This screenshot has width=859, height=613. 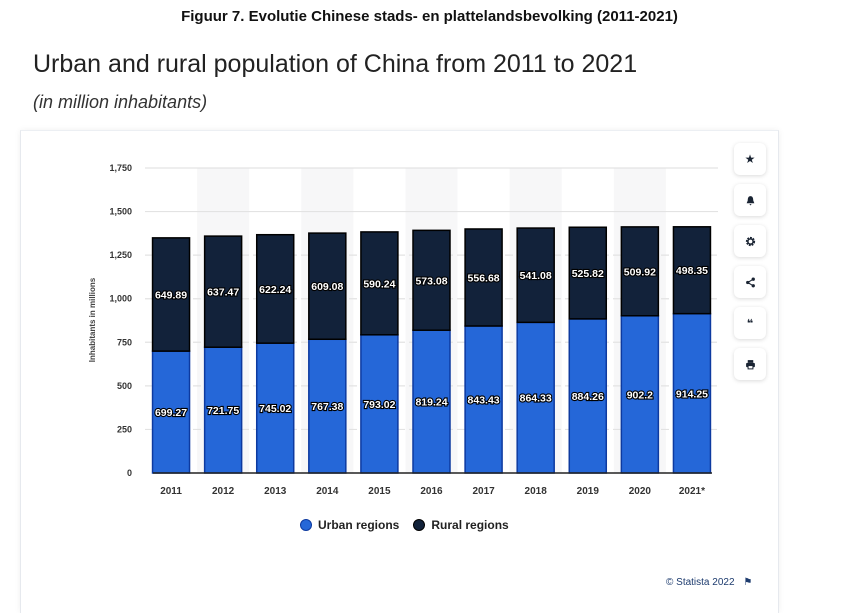 What do you see at coordinates (327, 491) in the screenshot?
I see `x-tick-label: 2014` at bounding box center [327, 491].